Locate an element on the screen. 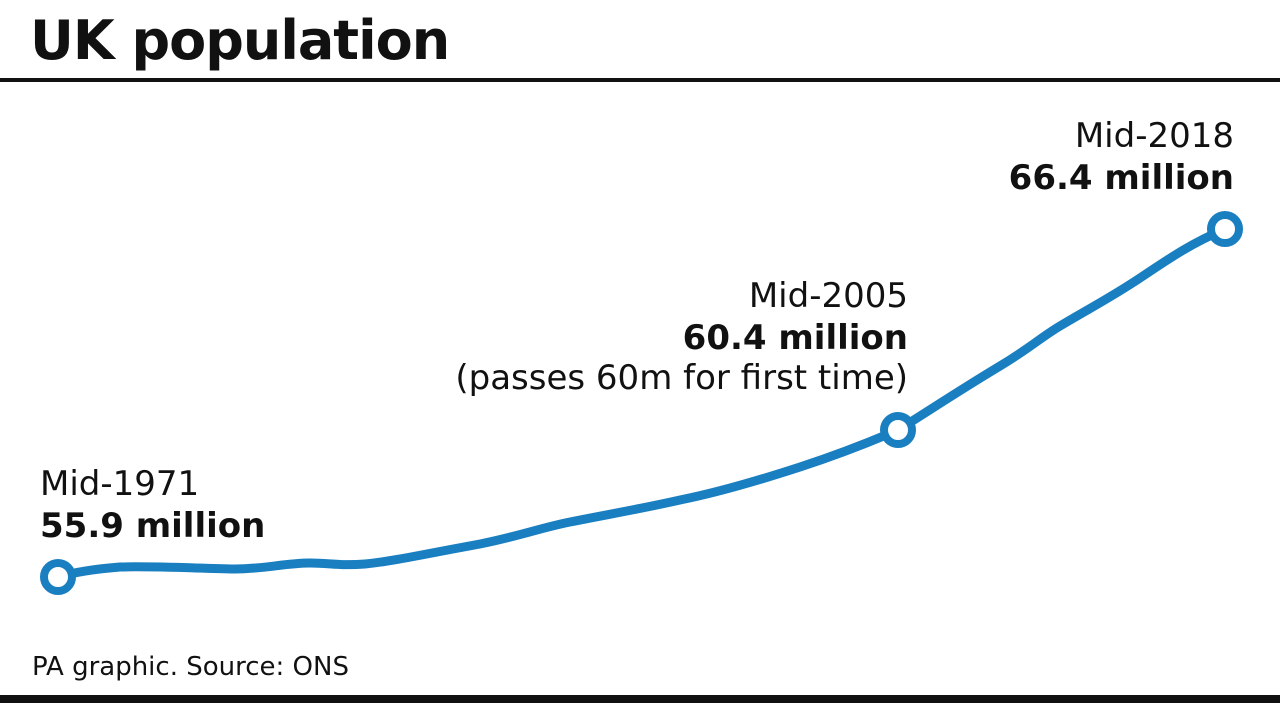 This screenshot has height=703, width=1280. annotation-value: 55.9 million is located at coordinates (153, 526).